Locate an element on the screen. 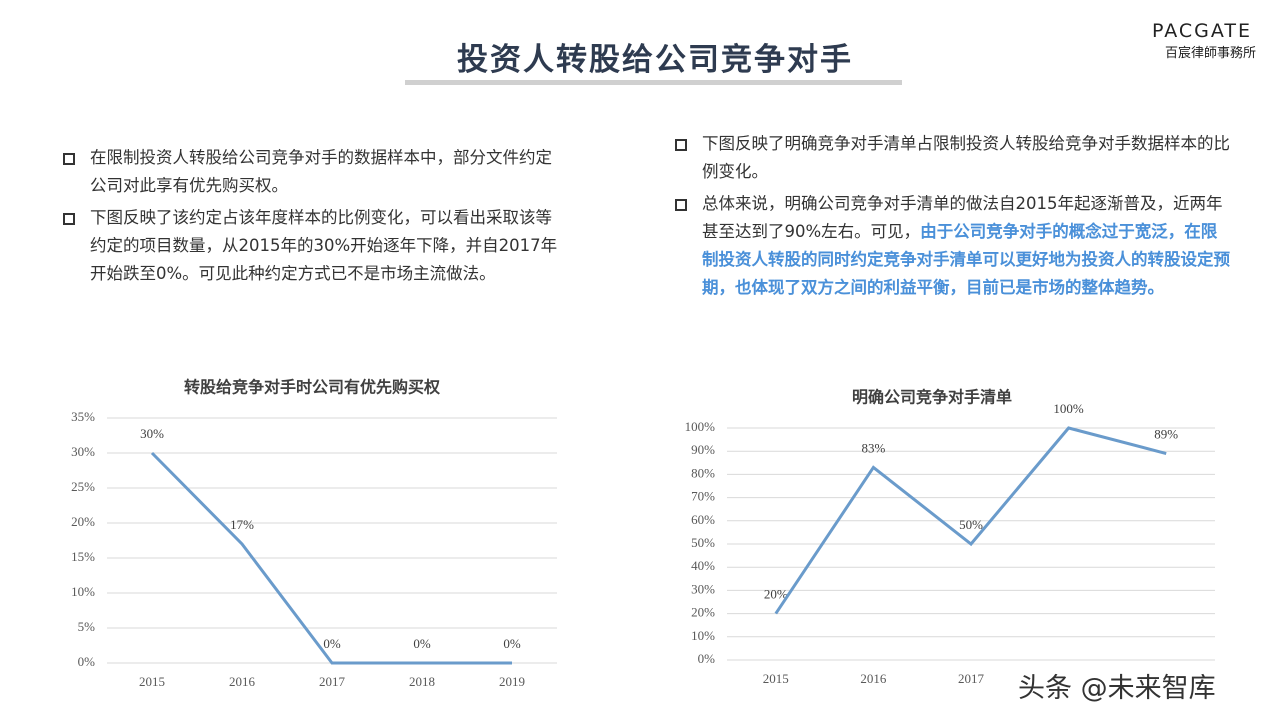 This screenshot has width=1280, height=720. y-tick-label: 70% is located at coordinates (703, 496).